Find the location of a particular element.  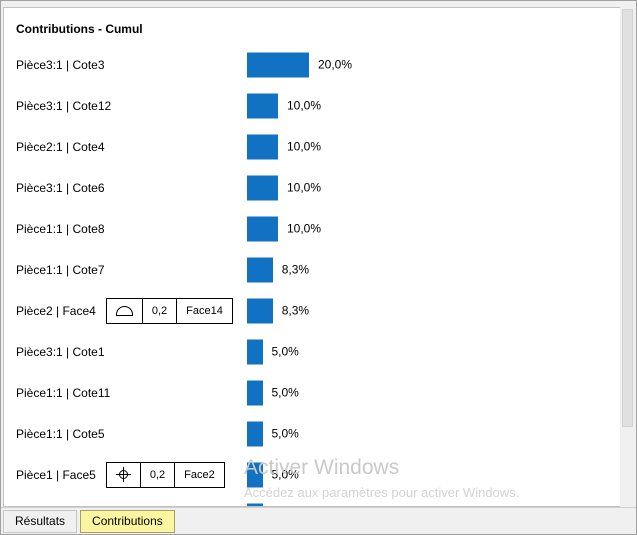

contribution-percent: 20,0% is located at coordinates (335, 64).